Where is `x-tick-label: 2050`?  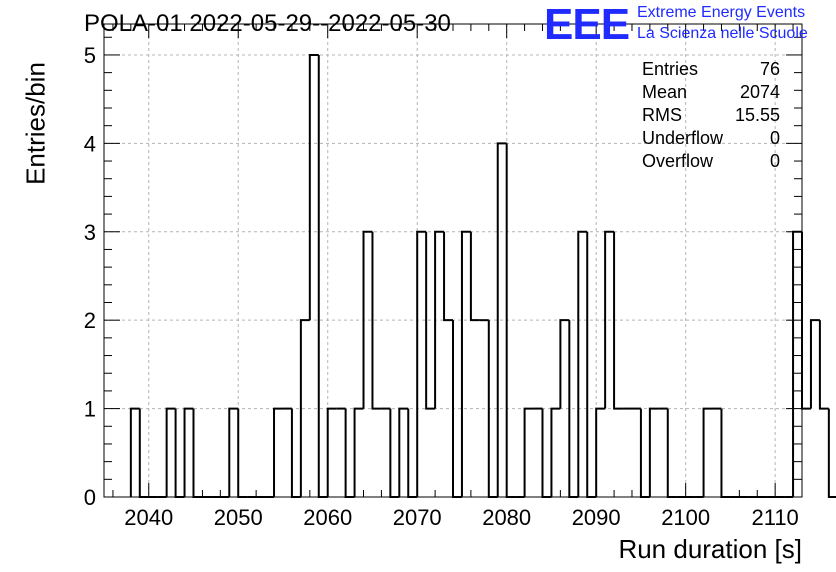 x-tick-label: 2050 is located at coordinates (238, 517).